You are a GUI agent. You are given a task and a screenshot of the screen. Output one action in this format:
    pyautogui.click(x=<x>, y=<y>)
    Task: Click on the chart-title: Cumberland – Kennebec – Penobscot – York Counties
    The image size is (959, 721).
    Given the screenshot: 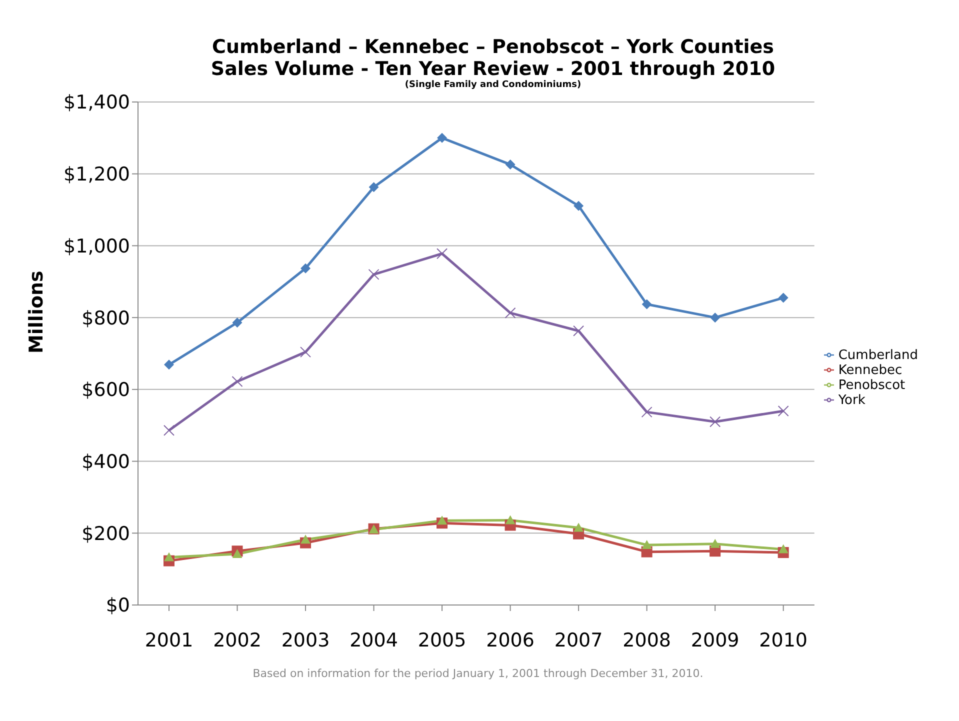 What is the action you would take?
    pyautogui.click(x=493, y=47)
    